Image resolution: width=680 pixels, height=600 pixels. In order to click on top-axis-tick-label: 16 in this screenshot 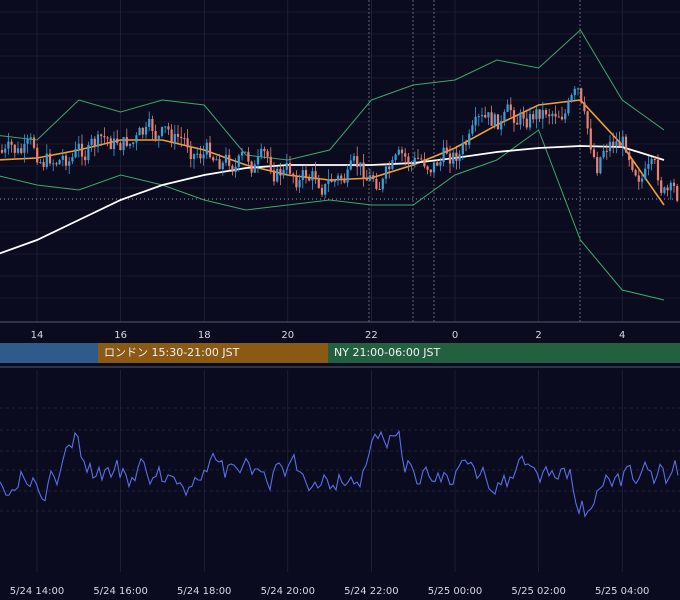, I will do `click(120, 335)`.